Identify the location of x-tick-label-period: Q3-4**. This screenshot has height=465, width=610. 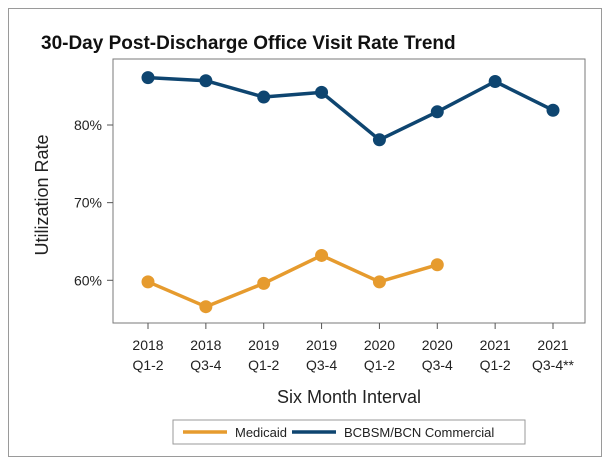
(553, 365).